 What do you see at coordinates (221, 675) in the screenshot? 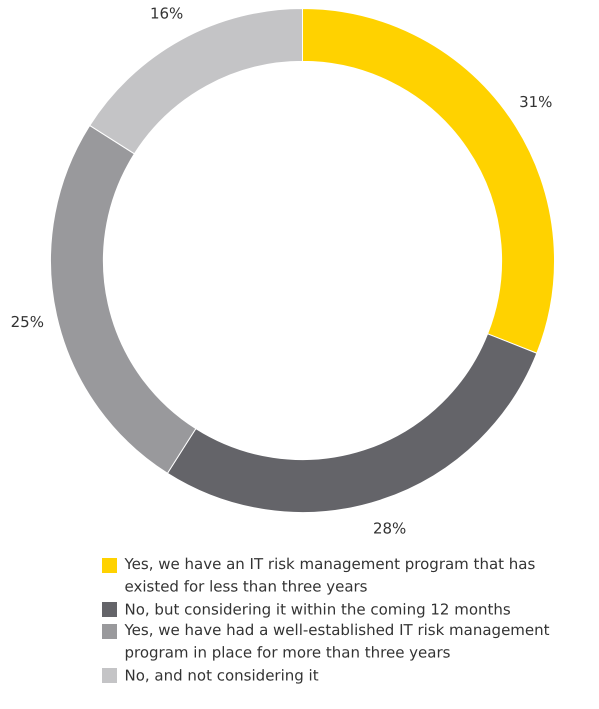
I see `legend-label: No, and not considering it` at bounding box center [221, 675].